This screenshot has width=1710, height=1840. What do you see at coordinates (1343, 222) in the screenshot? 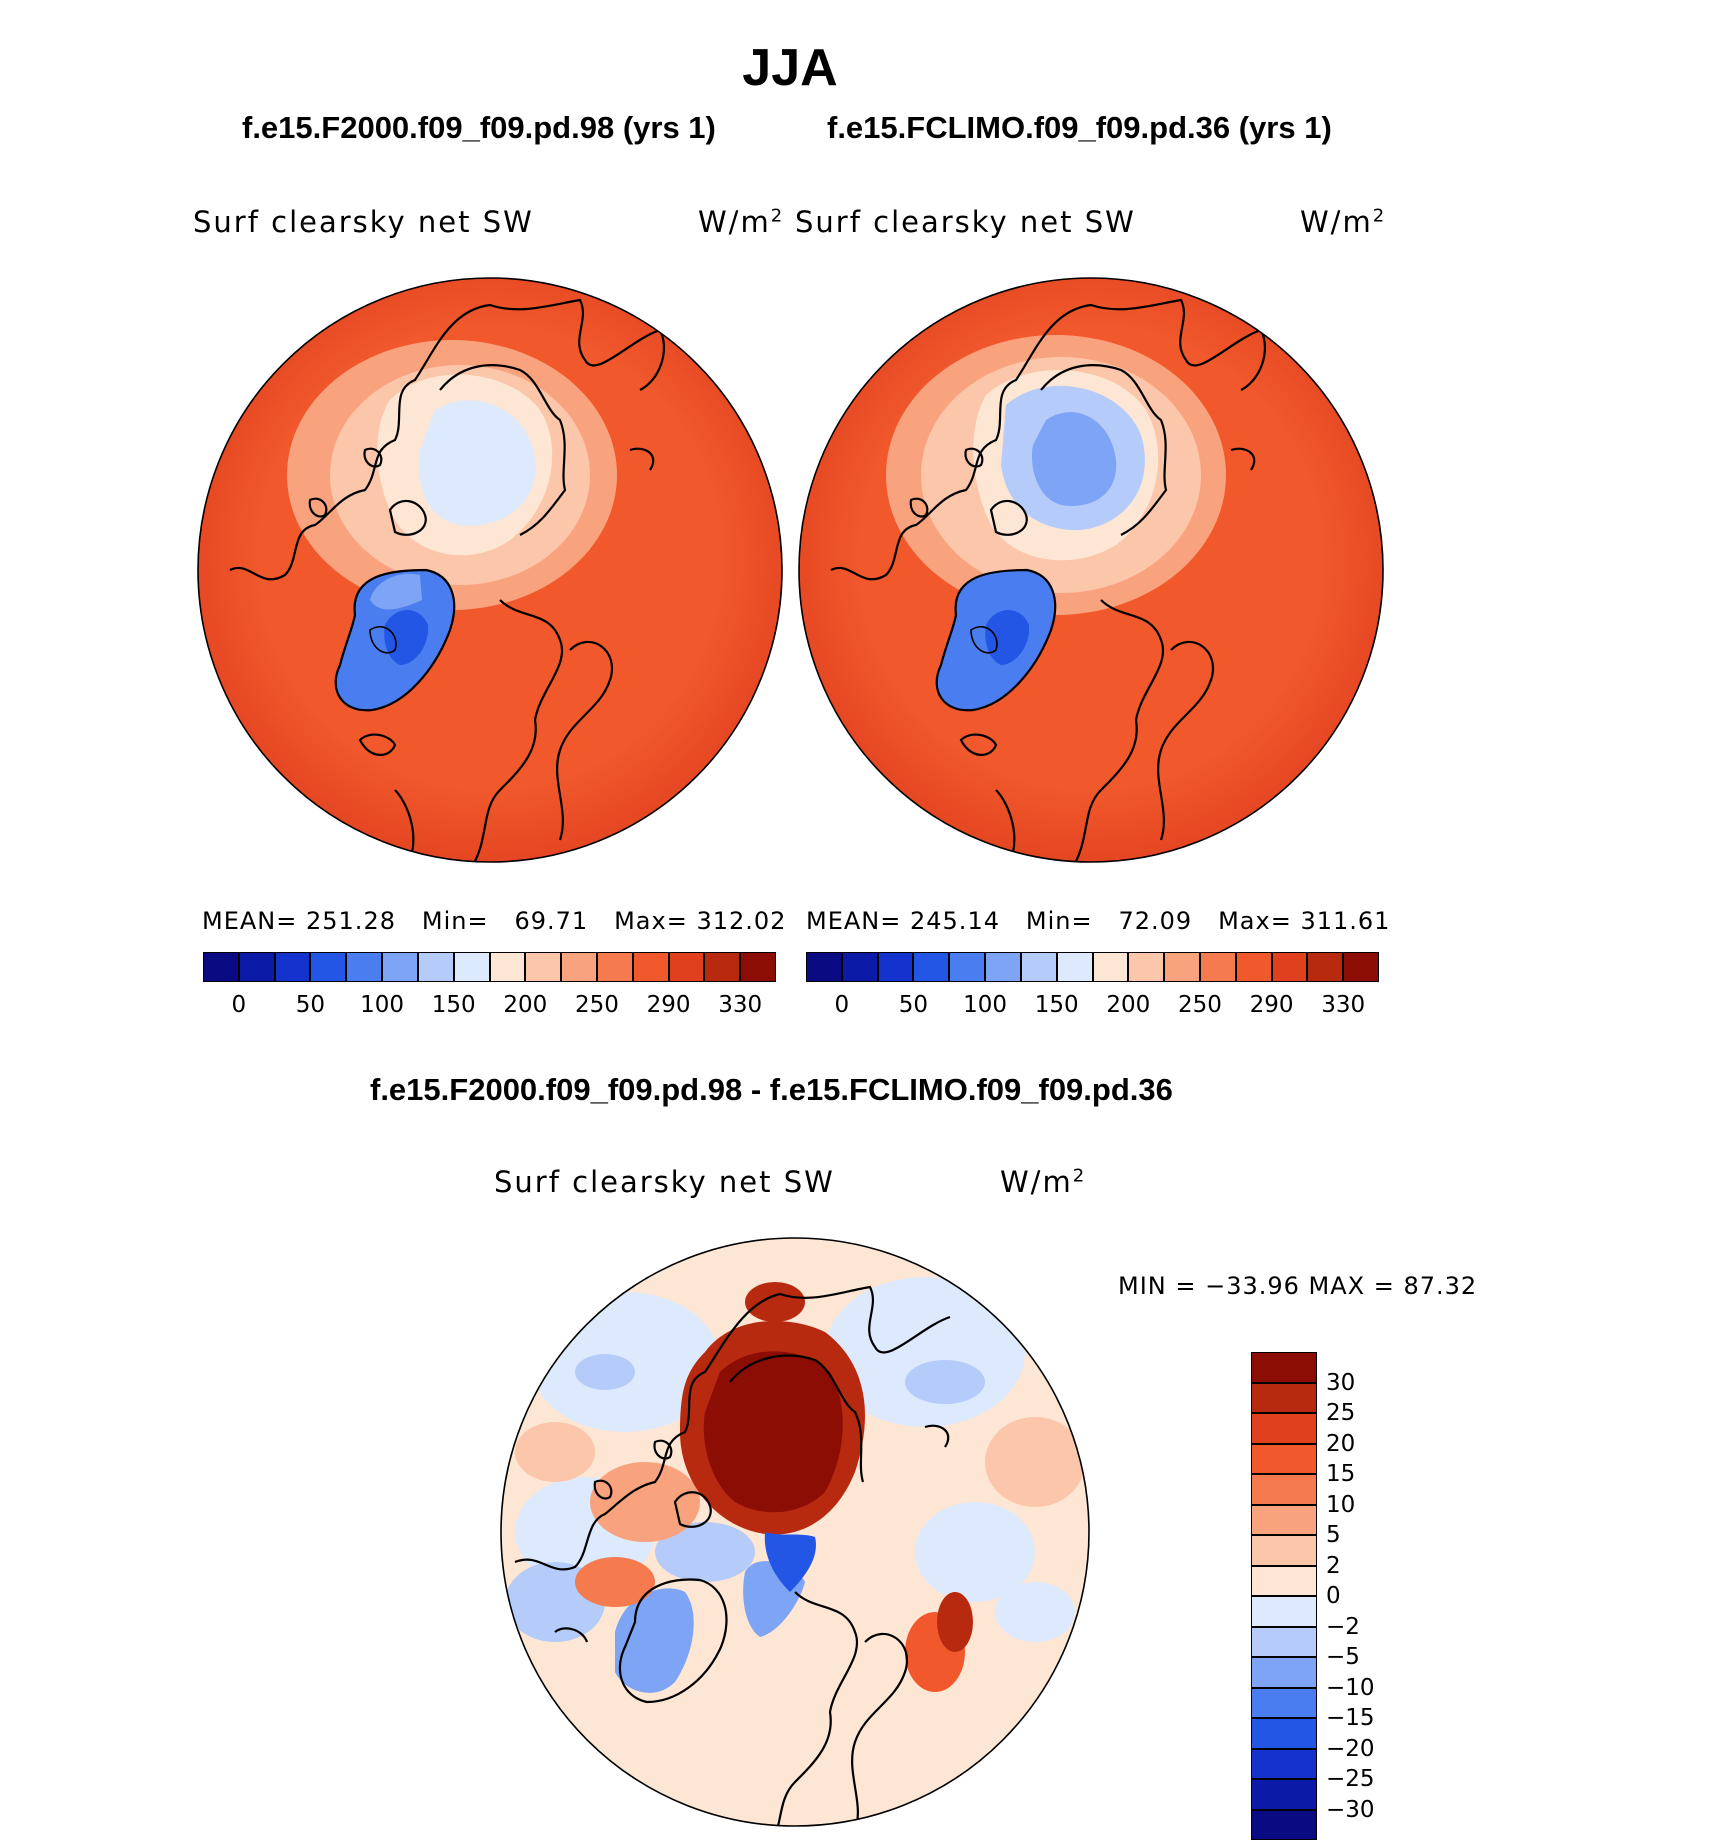
I see `panel2-units-label: W/m2` at bounding box center [1343, 222].